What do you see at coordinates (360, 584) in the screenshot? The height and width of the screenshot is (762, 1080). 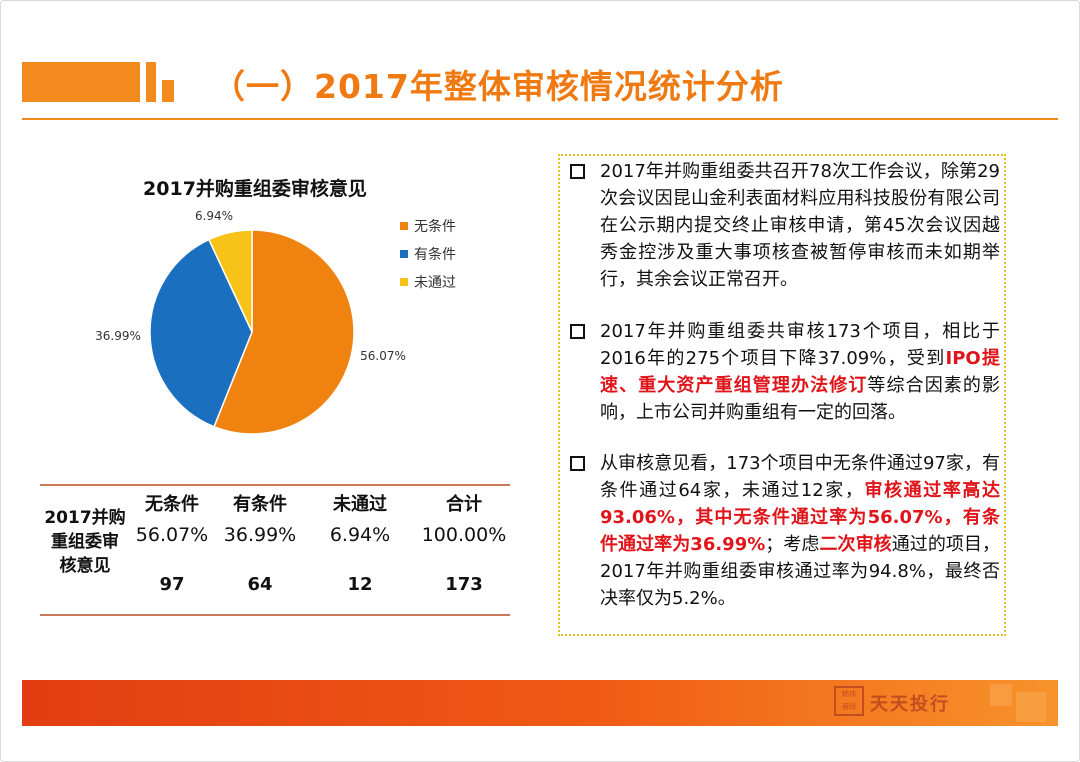 I see `table-cell-count: 12` at bounding box center [360, 584].